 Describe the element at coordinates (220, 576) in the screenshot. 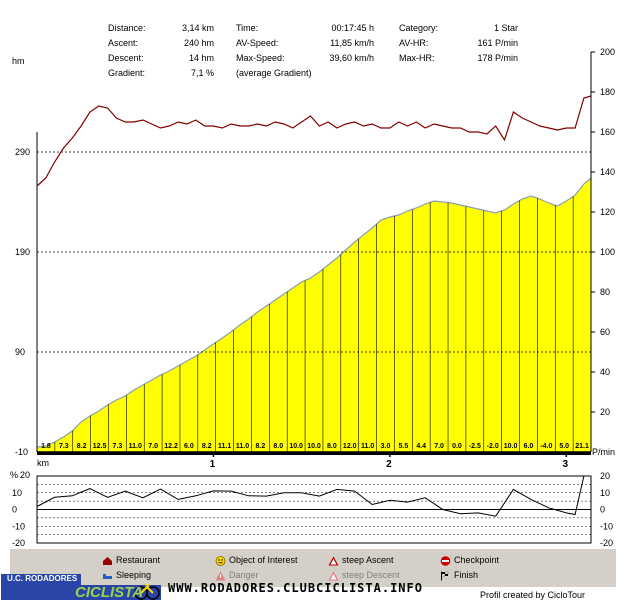

I see `danger-icon` at that location.